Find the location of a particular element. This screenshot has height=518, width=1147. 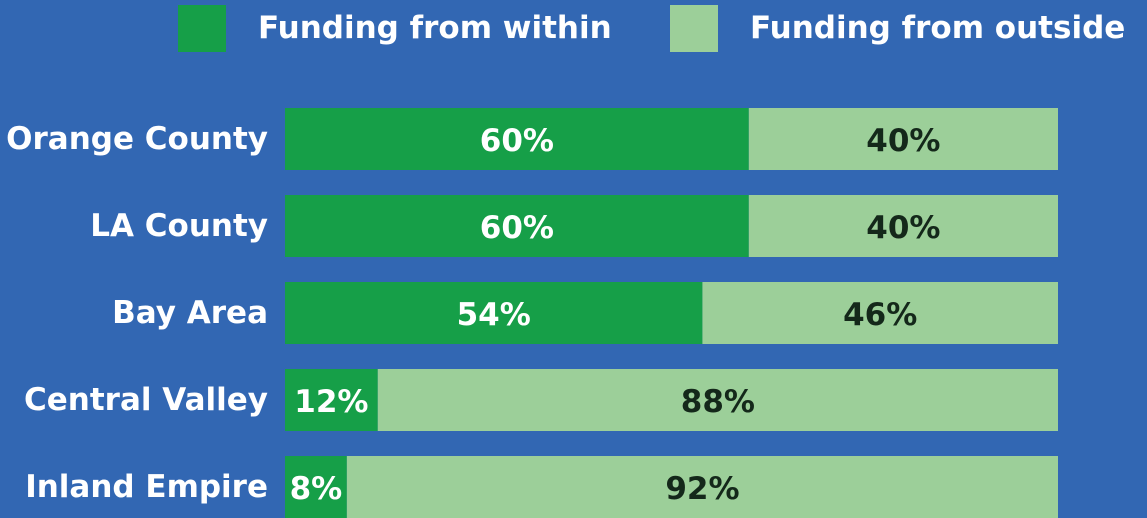

legend-label: Funding from within is located at coordinates (435, 28).